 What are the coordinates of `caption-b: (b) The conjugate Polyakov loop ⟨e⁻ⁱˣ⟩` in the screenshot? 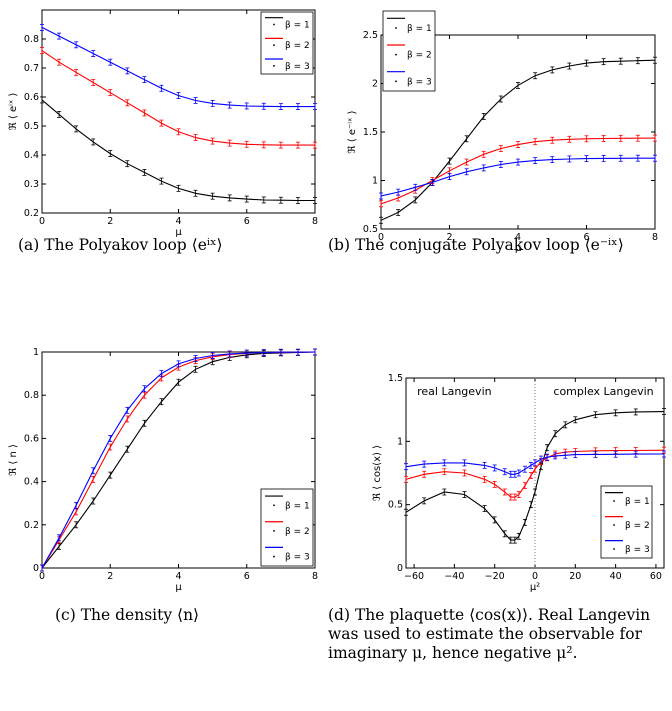 It's located at (498, 245).